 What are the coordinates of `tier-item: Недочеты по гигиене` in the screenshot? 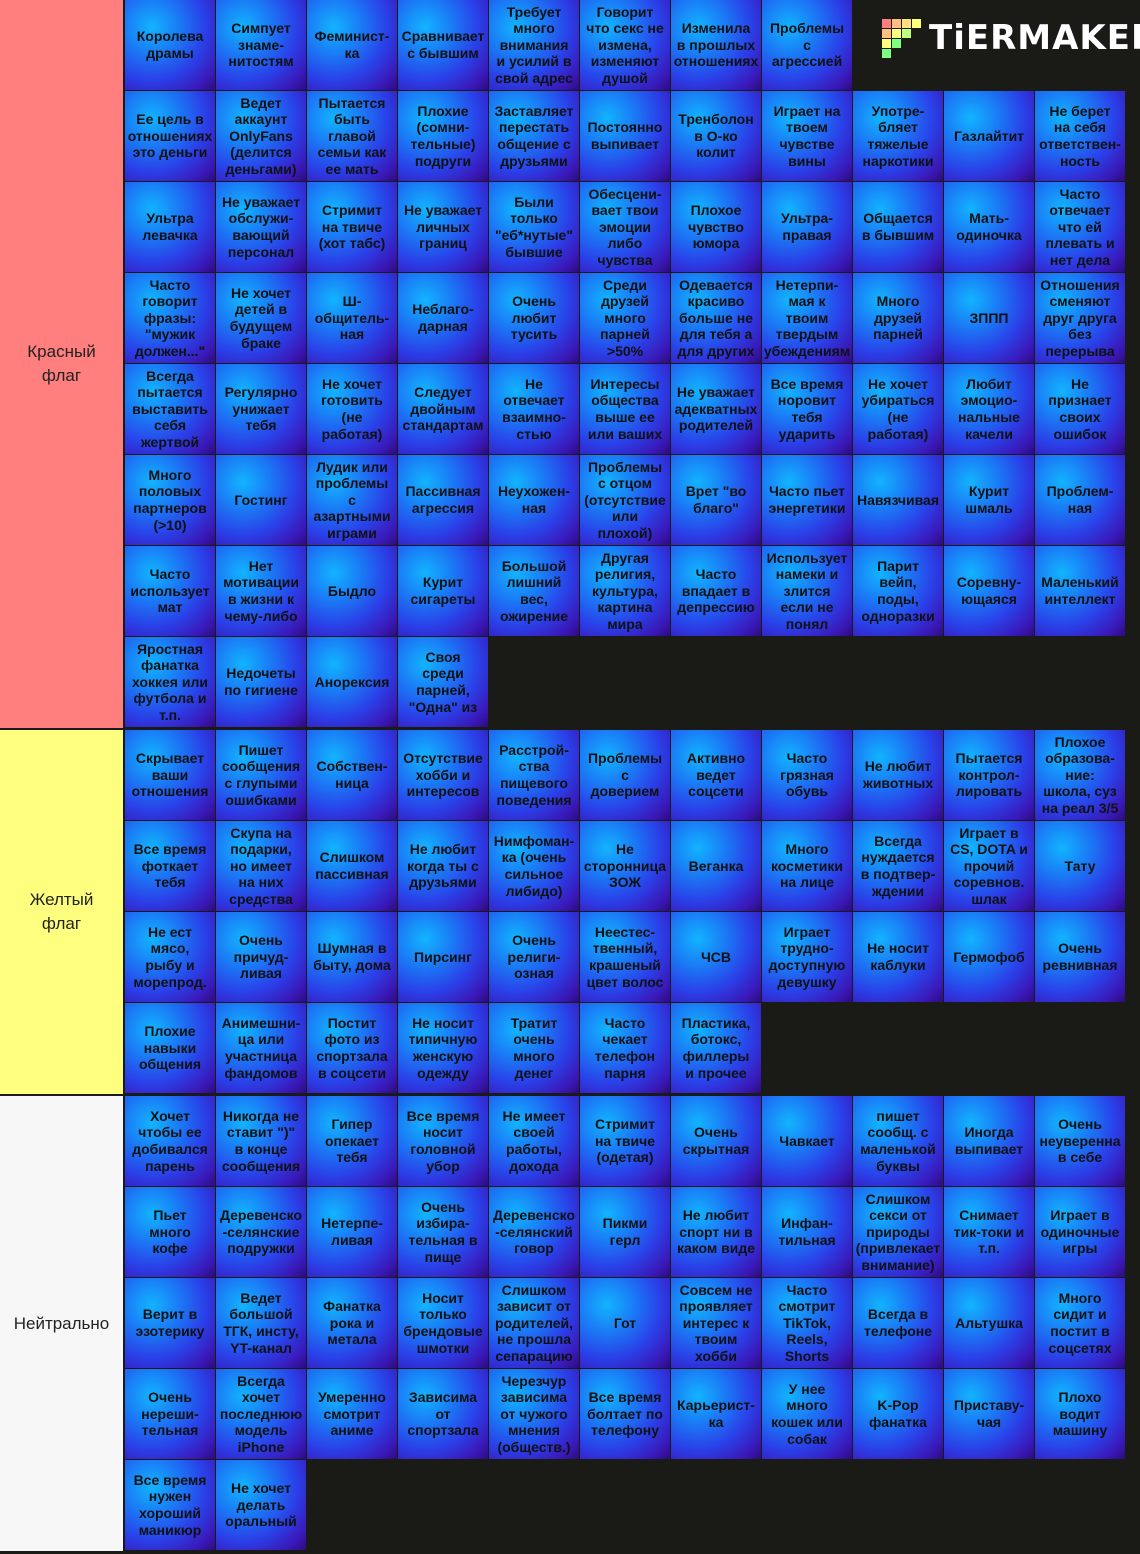 It's located at (261, 682).